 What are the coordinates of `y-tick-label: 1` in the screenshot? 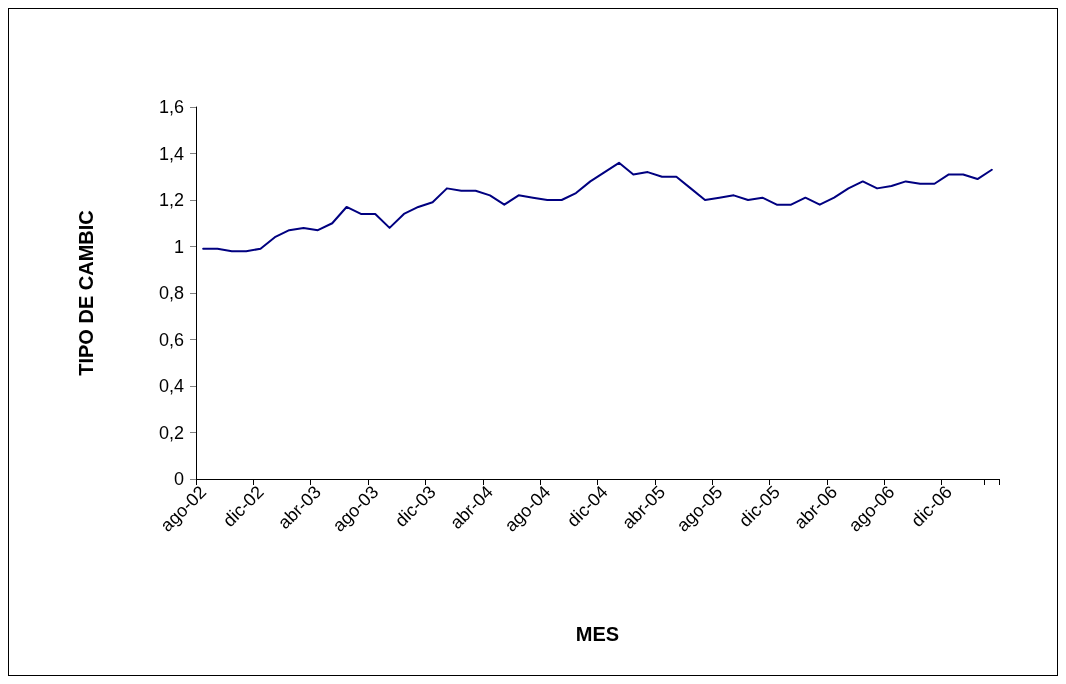 It's located at (178, 246).